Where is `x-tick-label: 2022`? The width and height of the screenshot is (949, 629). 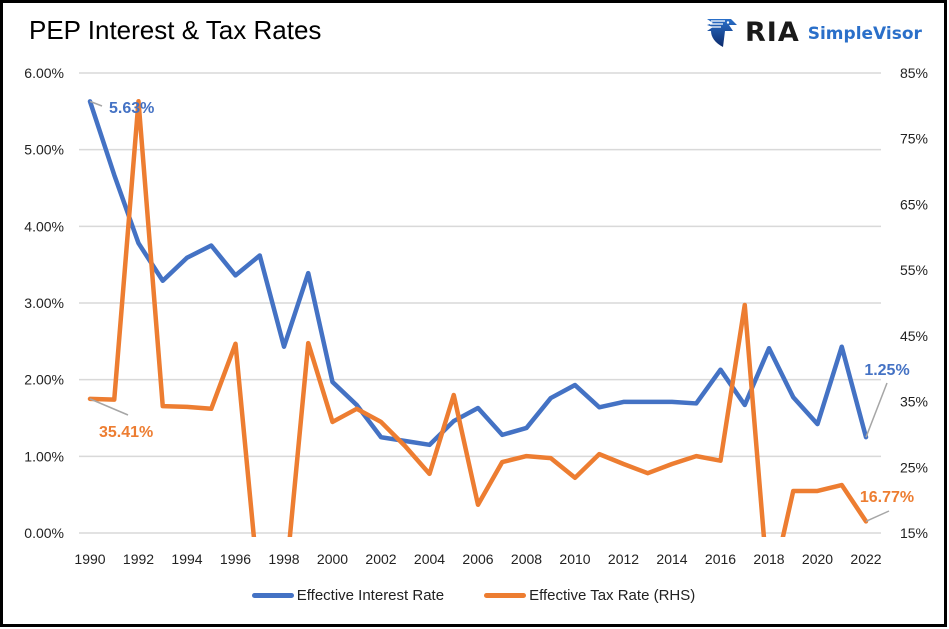
x-tick-label: 2022 is located at coordinates (865, 559).